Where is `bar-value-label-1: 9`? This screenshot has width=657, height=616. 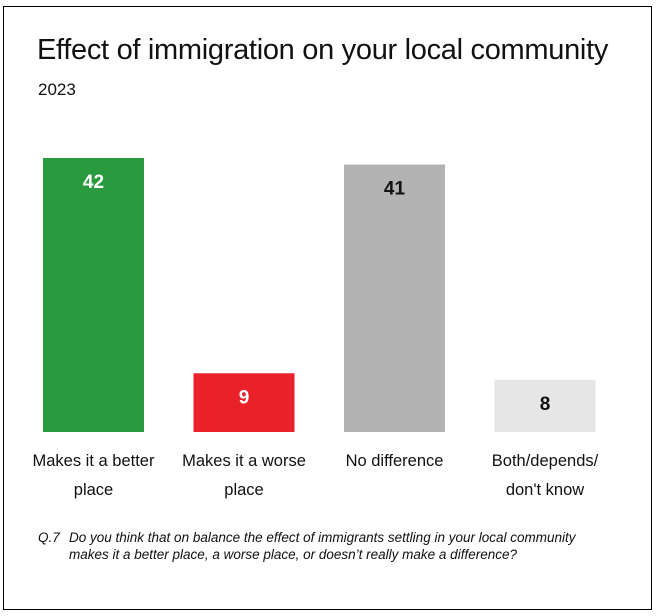 bar-value-label-1: 9 is located at coordinates (244, 397).